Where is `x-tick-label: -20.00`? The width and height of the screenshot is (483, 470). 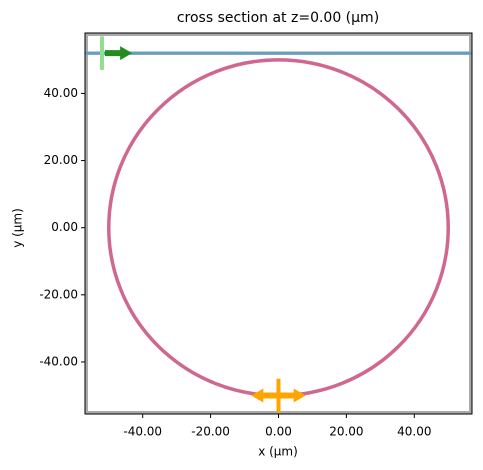 x-tick-label: -20.00 is located at coordinates (210, 432).